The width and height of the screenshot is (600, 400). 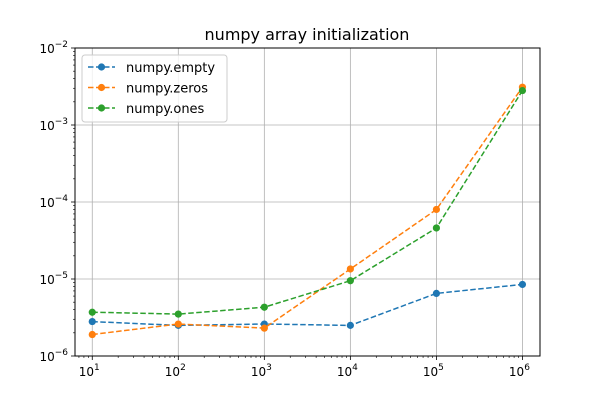 I want to click on x-tick-label: 10⁵, so click(x=433, y=371).